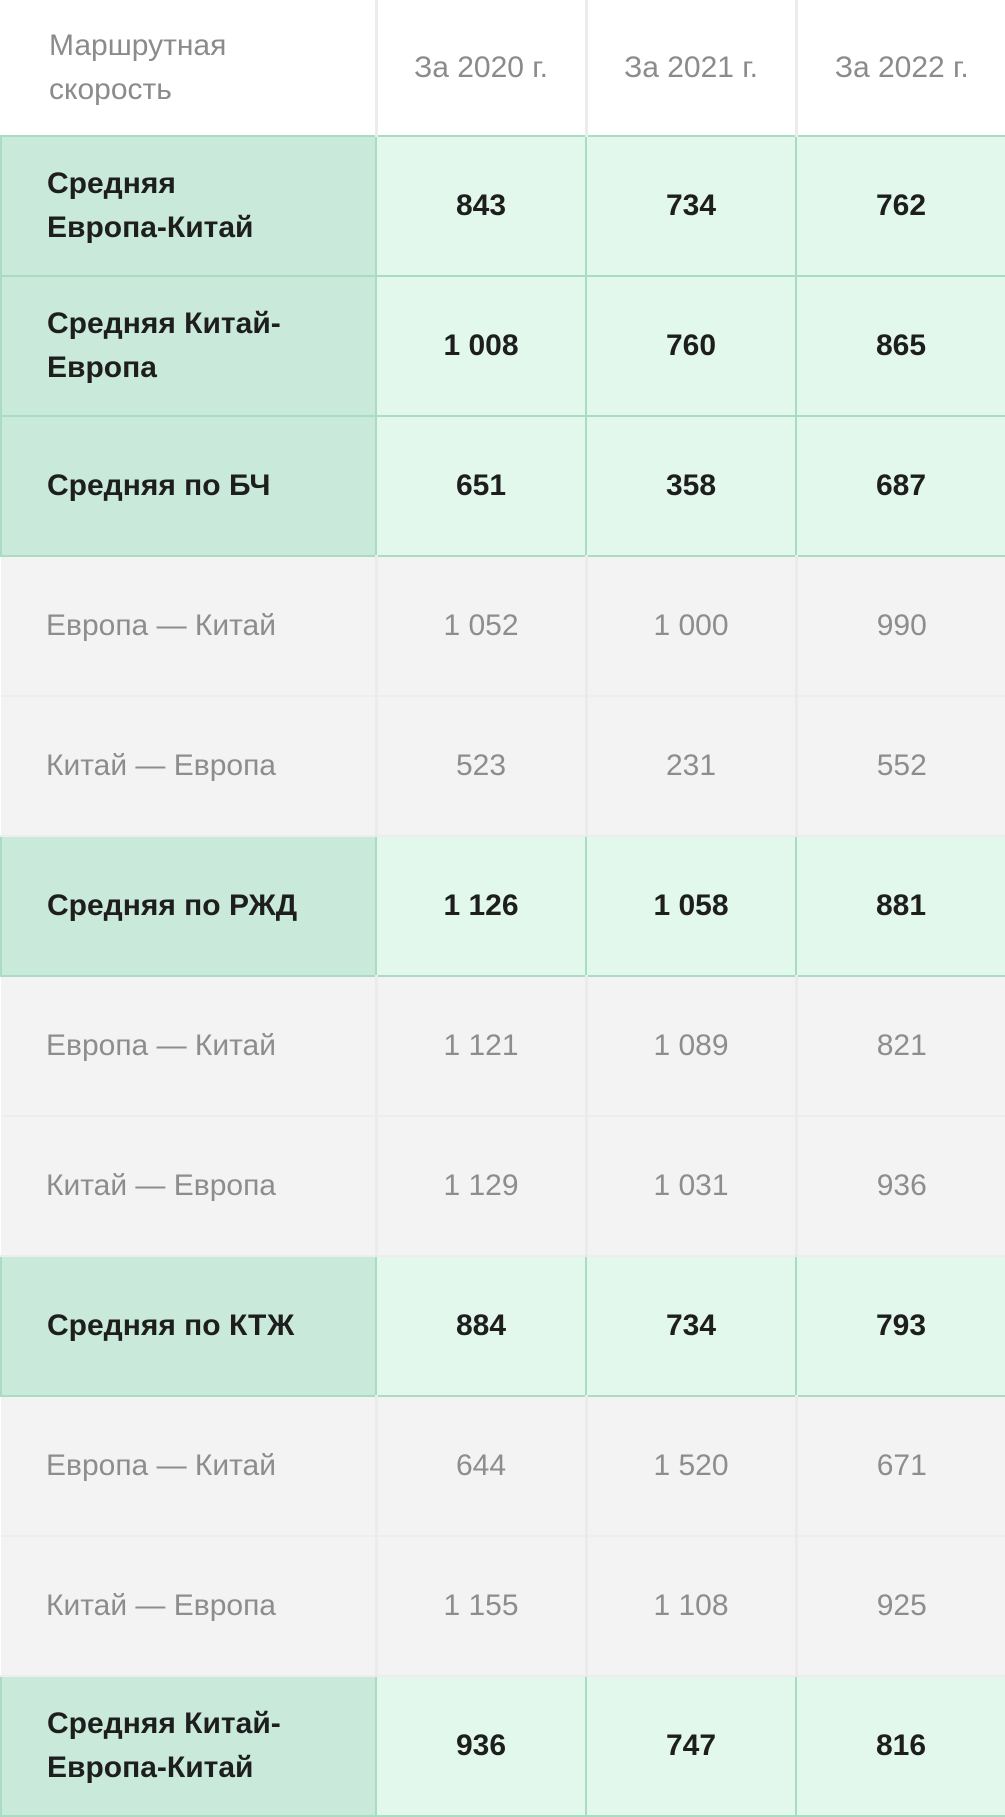  What do you see at coordinates (481, 766) in the screenshot?
I see `value-cell: 523` at bounding box center [481, 766].